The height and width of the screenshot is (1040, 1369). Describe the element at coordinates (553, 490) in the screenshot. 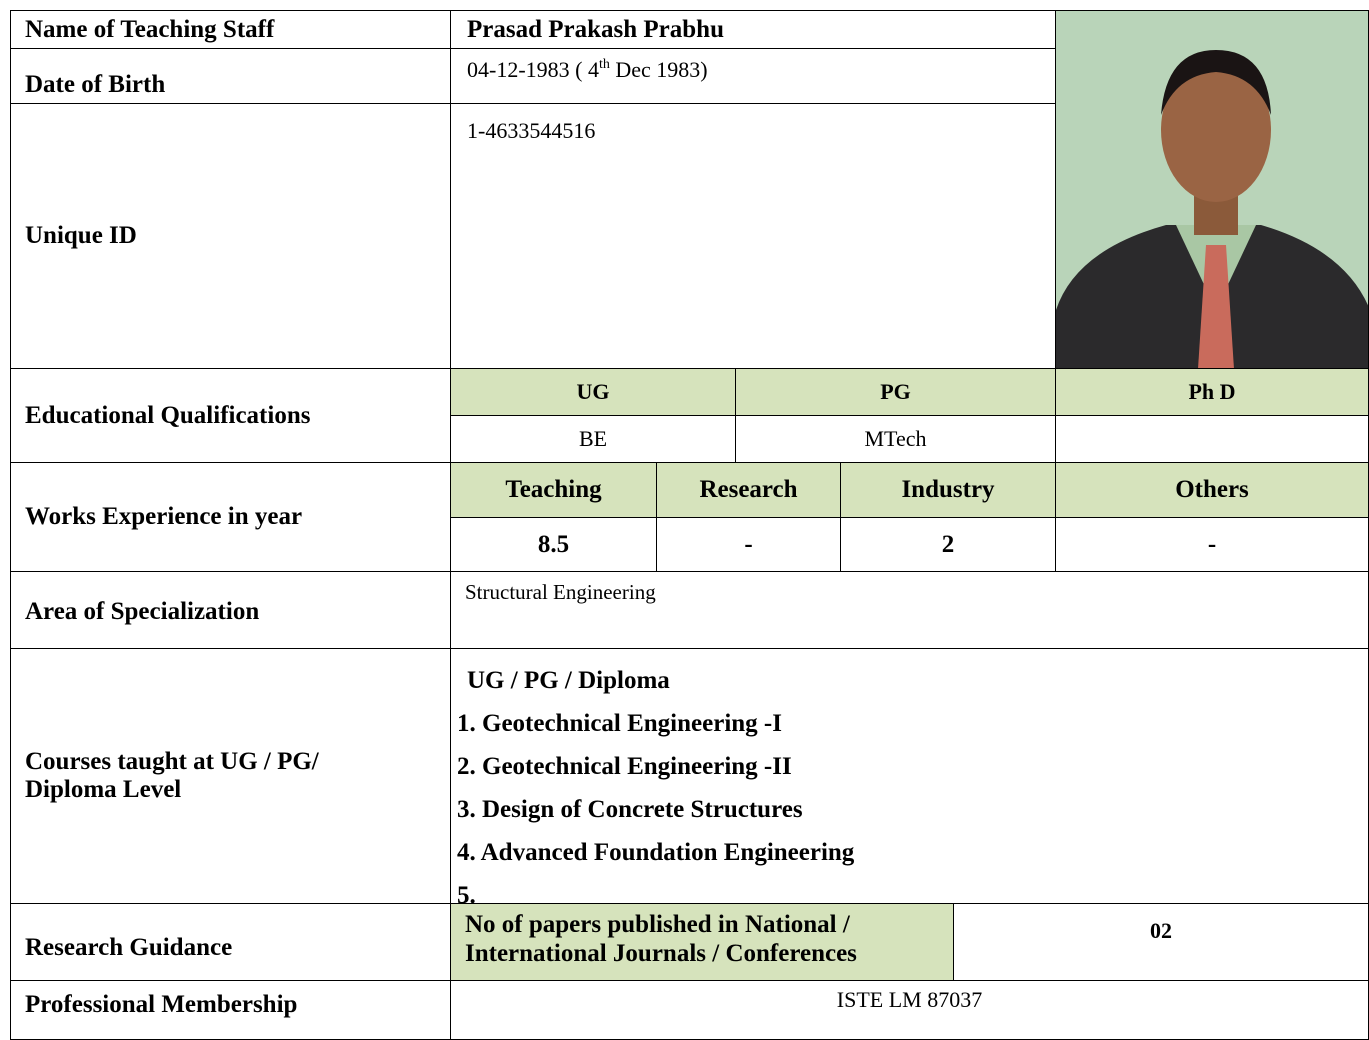

I see `header-cell: Teaching` at that location.